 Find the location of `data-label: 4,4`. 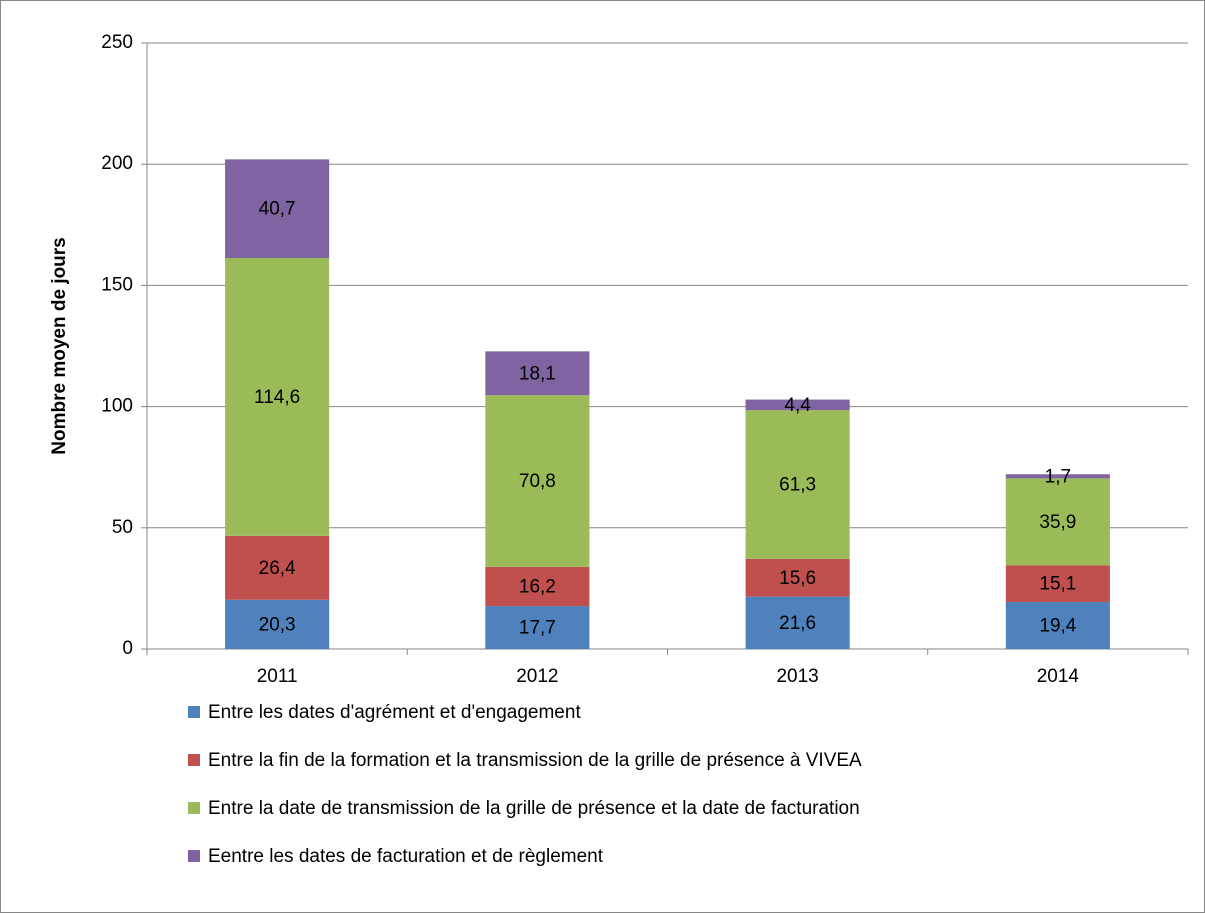

data-label: 4,4 is located at coordinates (797, 405).